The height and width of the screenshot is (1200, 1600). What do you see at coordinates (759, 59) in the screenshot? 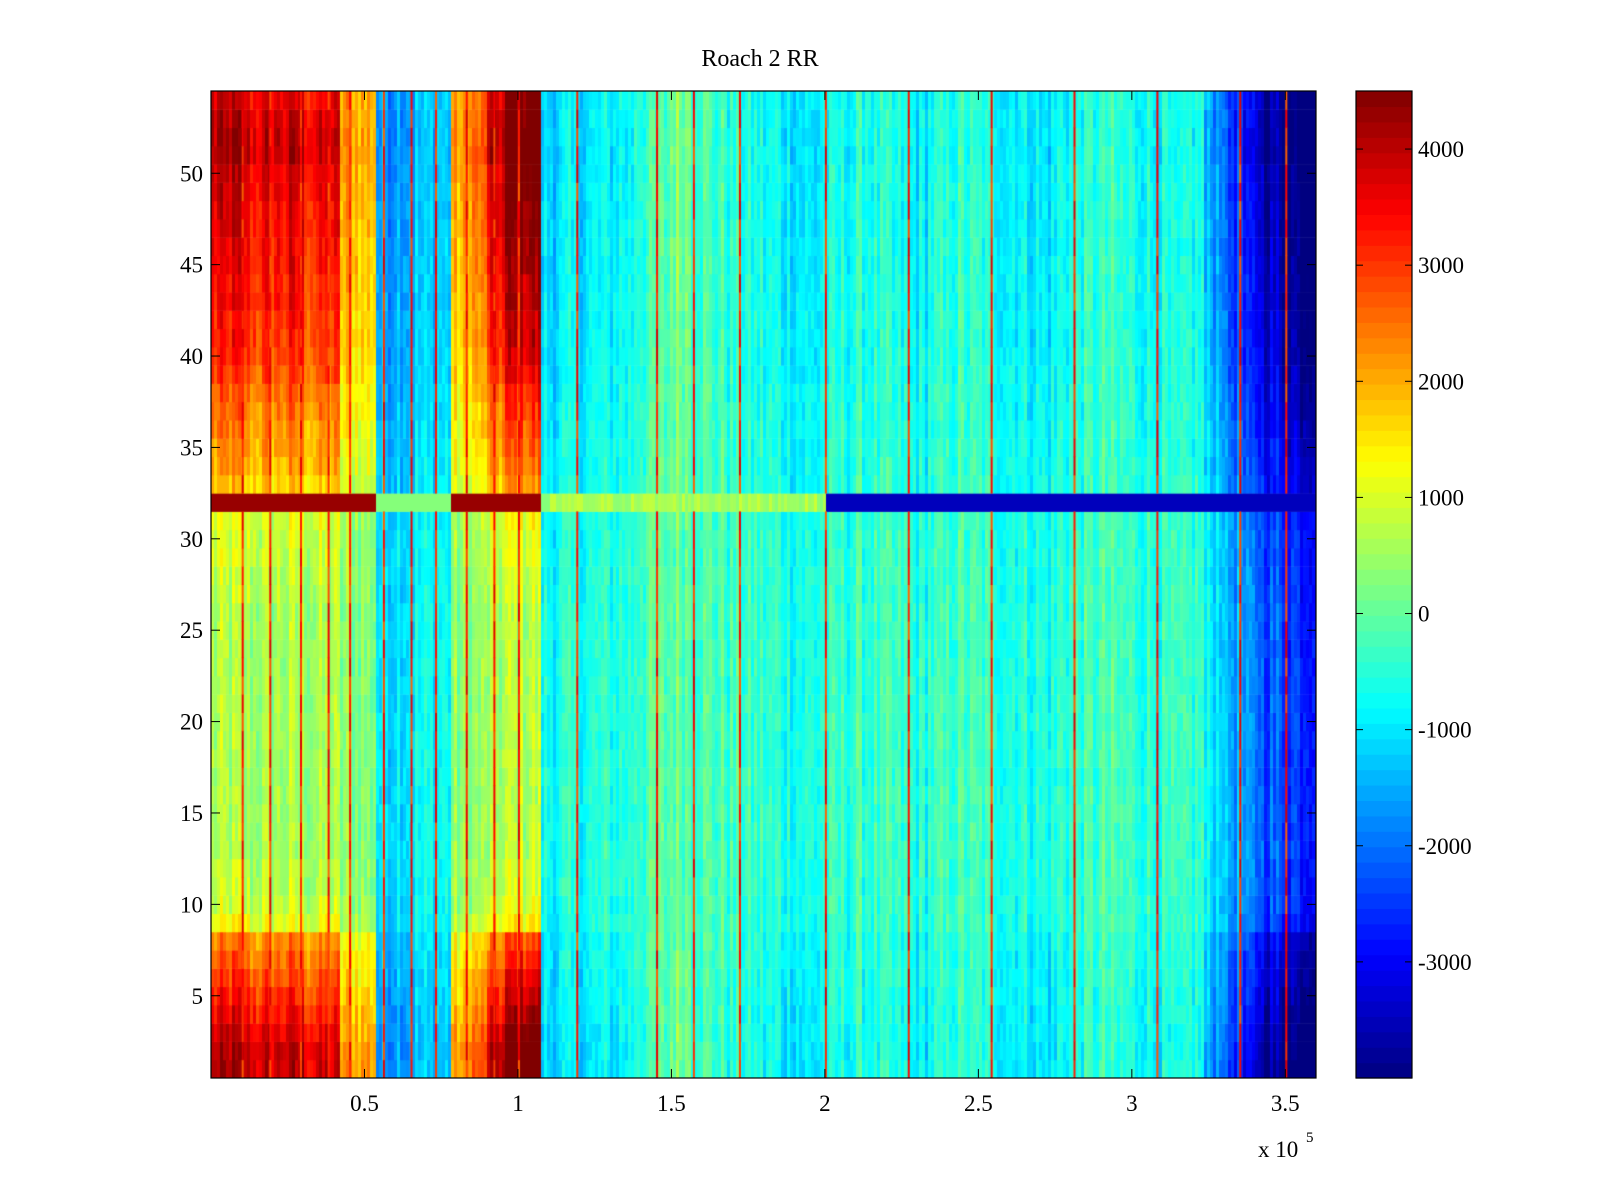
I see `chart-title: Roach 2 RR` at bounding box center [759, 59].